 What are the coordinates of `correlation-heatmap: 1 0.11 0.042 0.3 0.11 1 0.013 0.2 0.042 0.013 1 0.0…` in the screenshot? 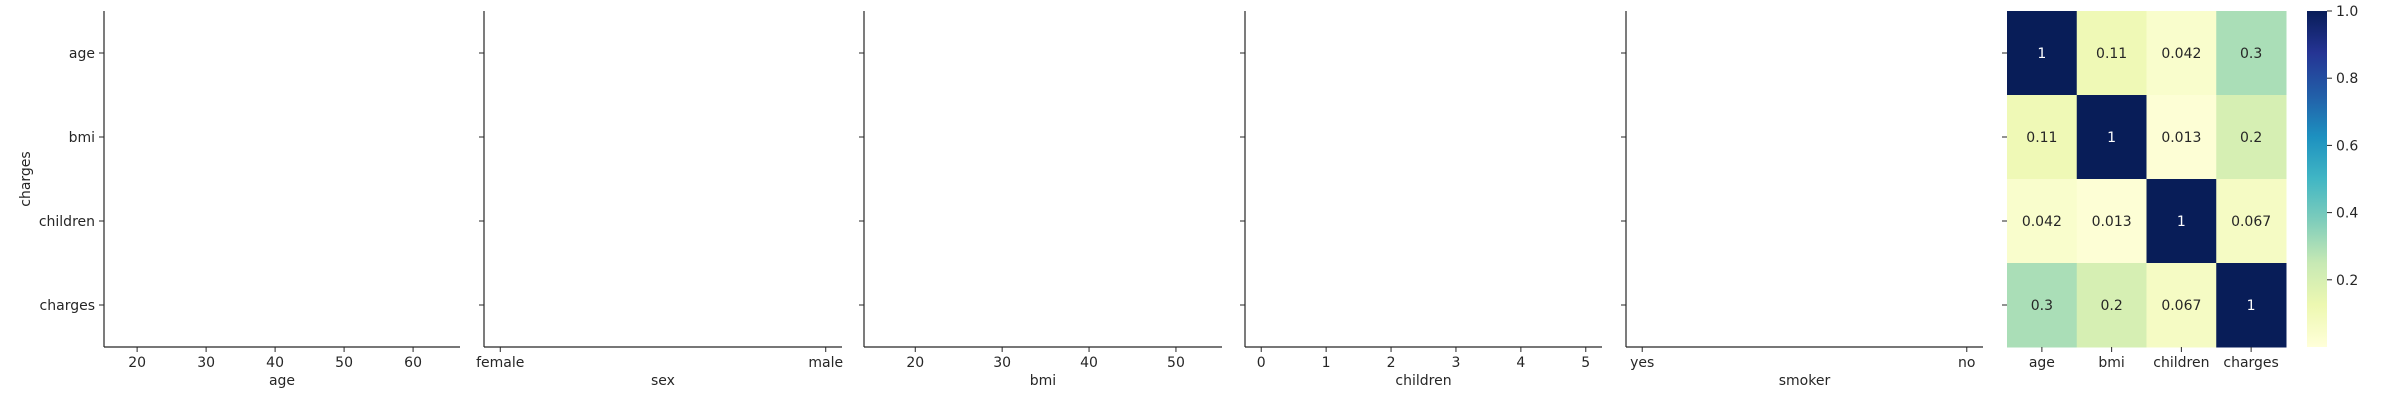 It's located at (2144, 191).